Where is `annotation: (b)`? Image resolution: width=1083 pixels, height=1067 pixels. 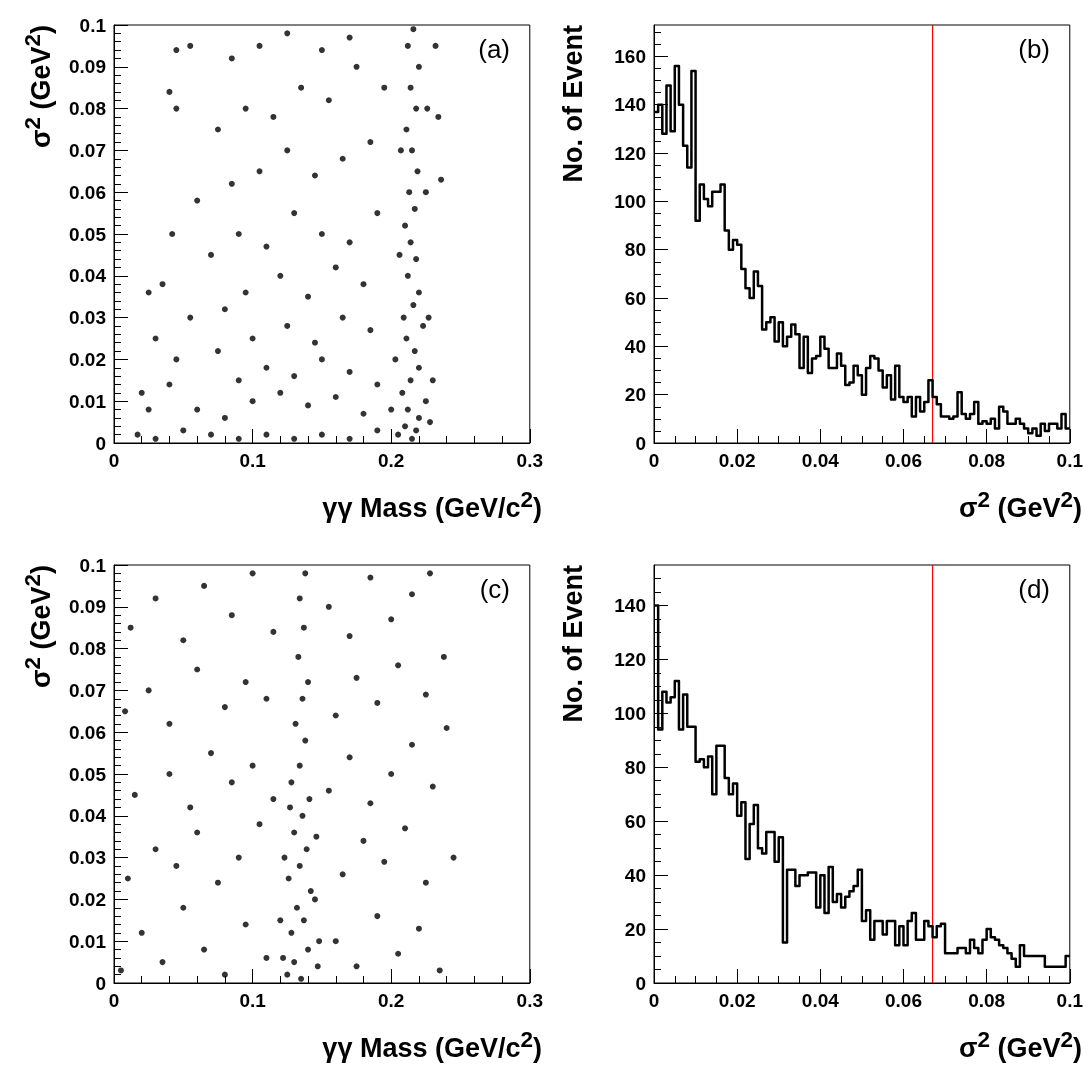
annotation: (b) is located at coordinates (1034, 49).